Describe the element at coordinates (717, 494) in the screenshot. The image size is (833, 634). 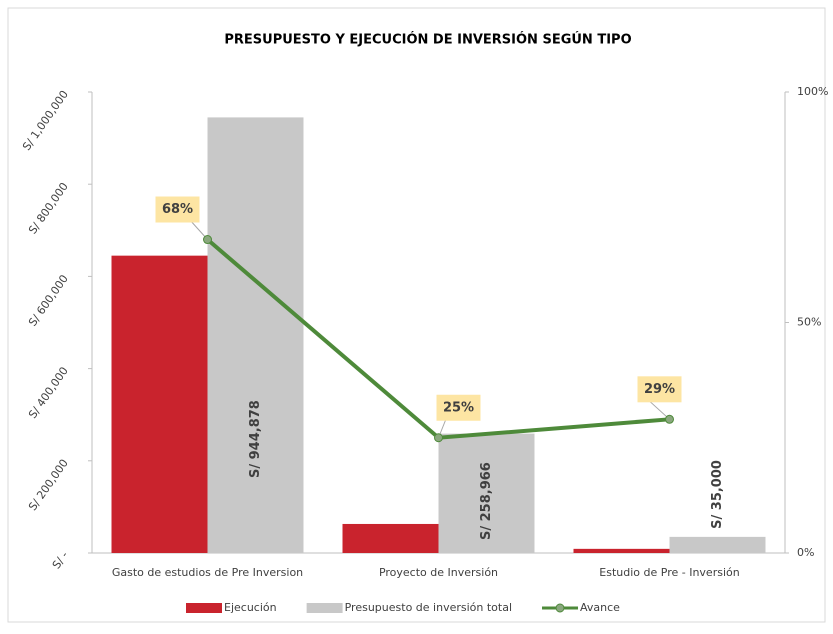
I see `bar-value-label: S/ 35,000` at that location.